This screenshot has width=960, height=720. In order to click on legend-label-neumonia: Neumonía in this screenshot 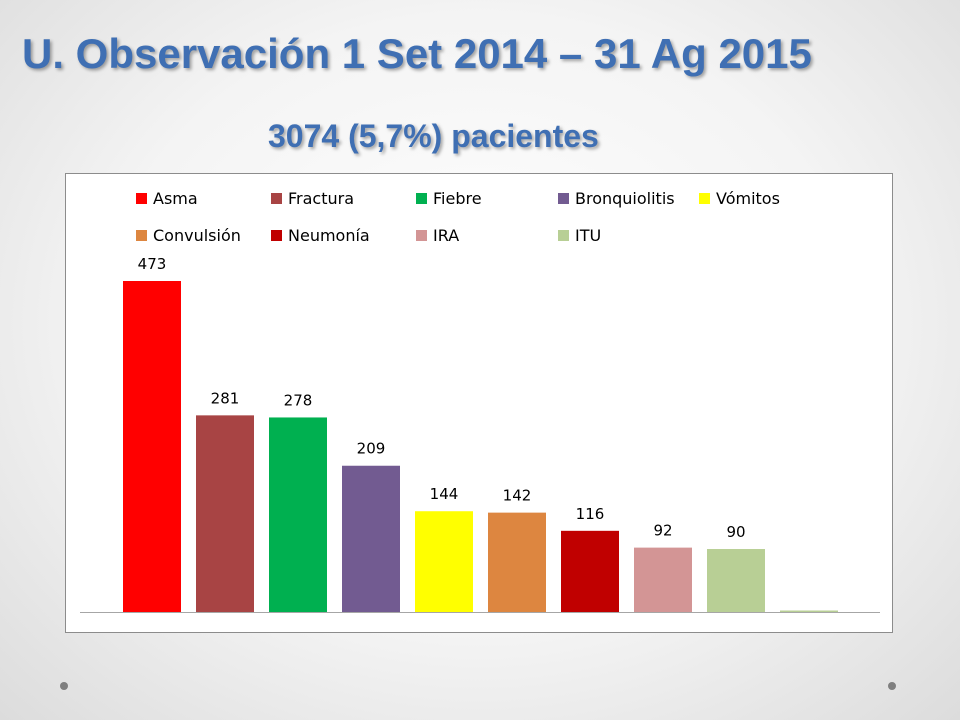, I will do `click(329, 235)`.